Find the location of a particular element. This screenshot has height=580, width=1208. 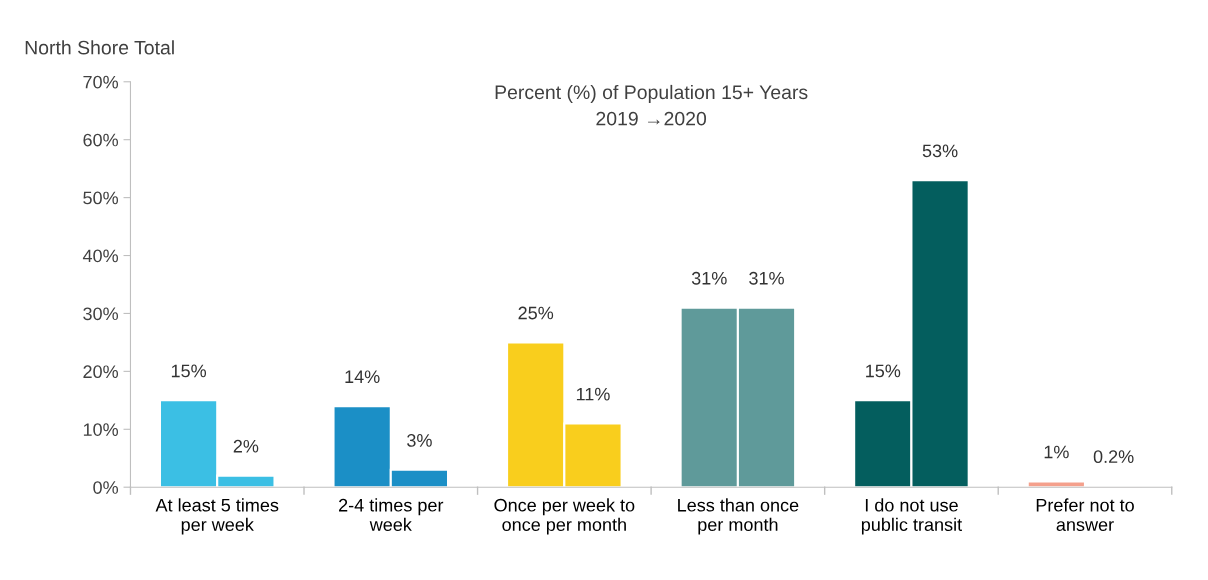

y-tick-label: 40% is located at coordinates (100, 256).